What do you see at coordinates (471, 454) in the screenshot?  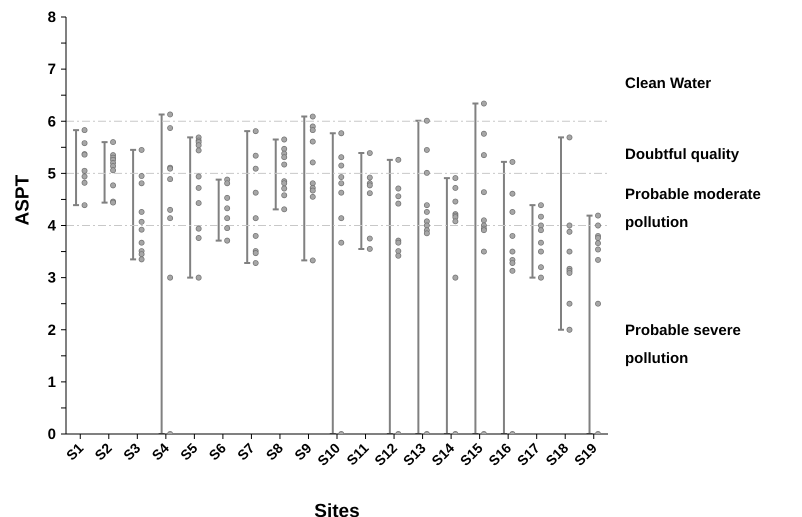 I see `x-tick-label: S15` at bounding box center [471, 454].